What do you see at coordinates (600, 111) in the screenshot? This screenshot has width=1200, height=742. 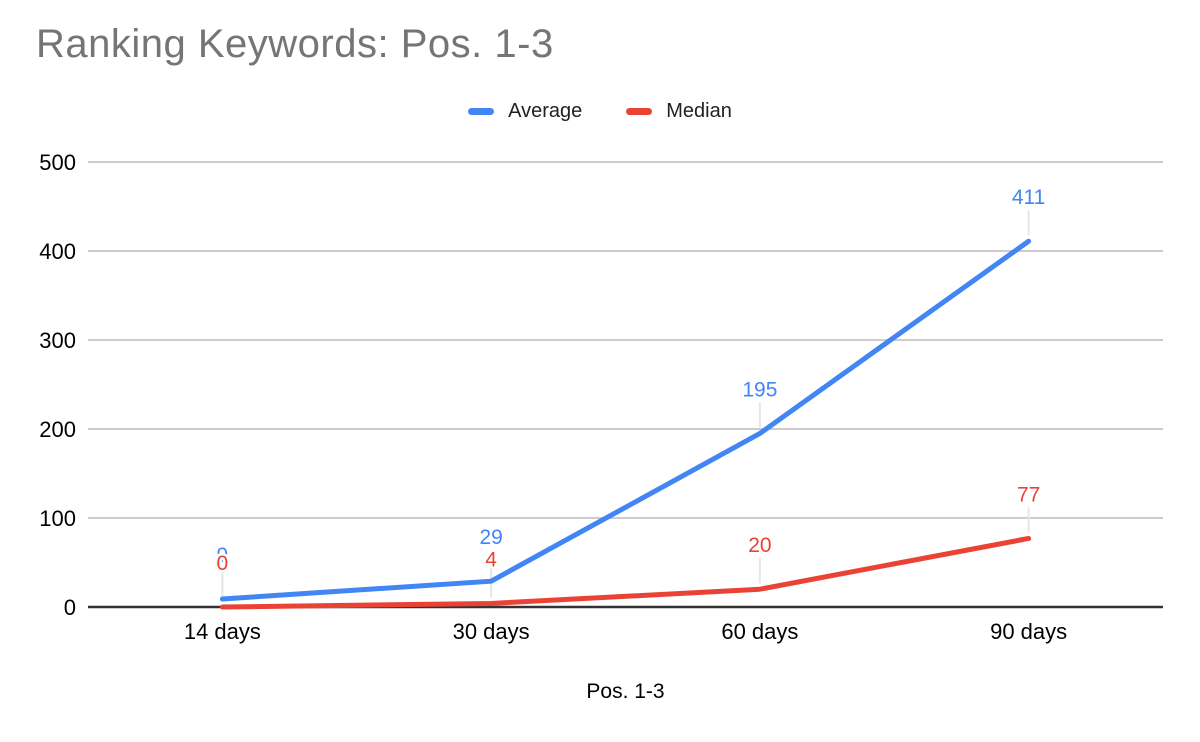 I see `legend: Average Median` at bounding box center [600, 111].